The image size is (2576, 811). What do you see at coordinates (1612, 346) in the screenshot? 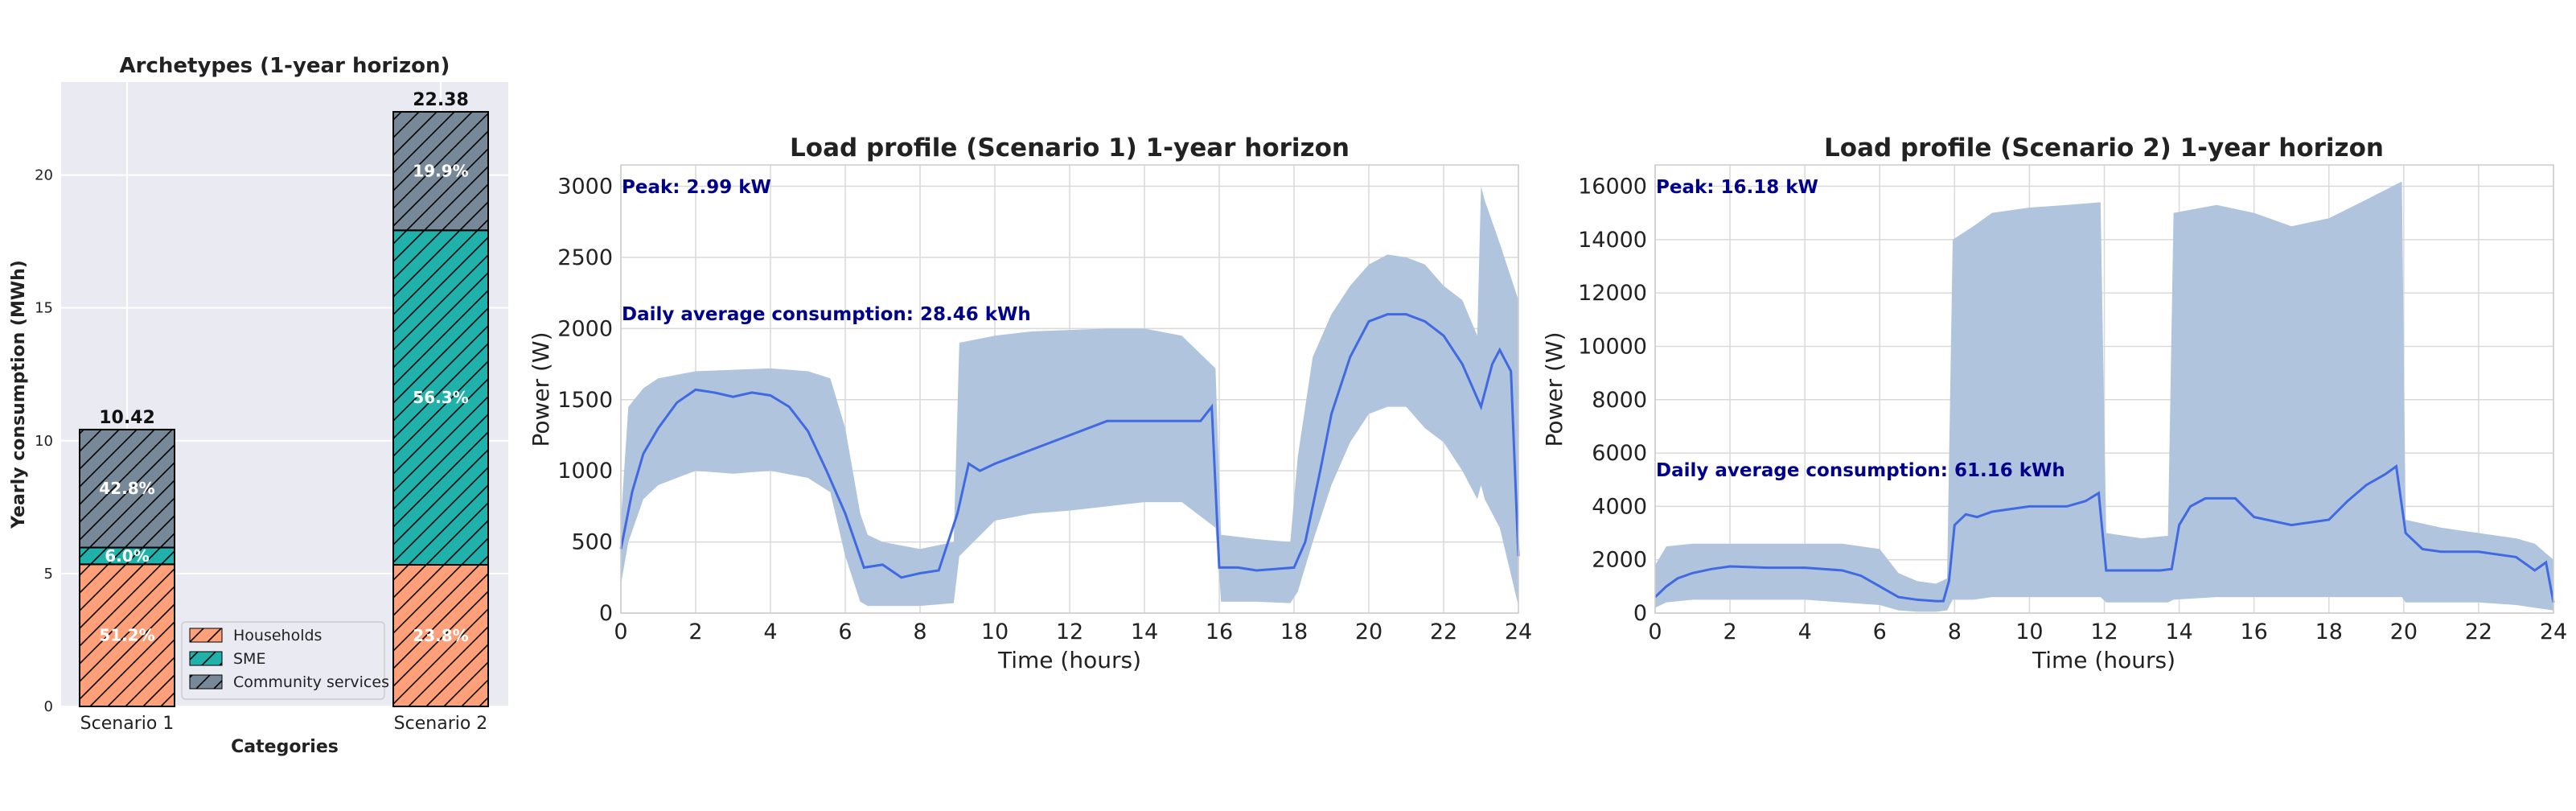
I see `lp2-y-tick-label: 10000` at bounding box center [1612, 346].